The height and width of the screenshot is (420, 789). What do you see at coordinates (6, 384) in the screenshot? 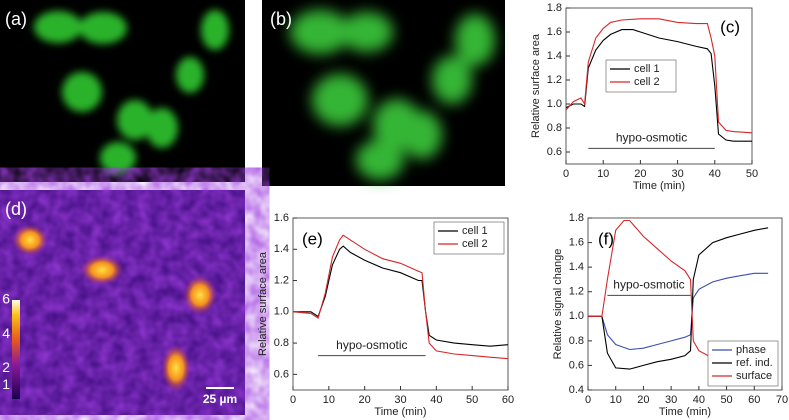
I see `colorbar-tick-label: 1` at bounding box center [6, 384].